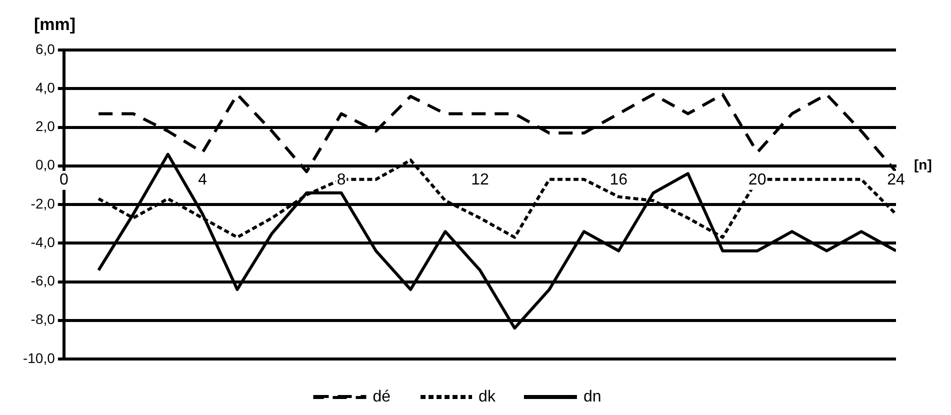  What do you see at coordinates (381, 397) in the screenshot?
I see `legend-label: dé` at bounding box center [381, 397].